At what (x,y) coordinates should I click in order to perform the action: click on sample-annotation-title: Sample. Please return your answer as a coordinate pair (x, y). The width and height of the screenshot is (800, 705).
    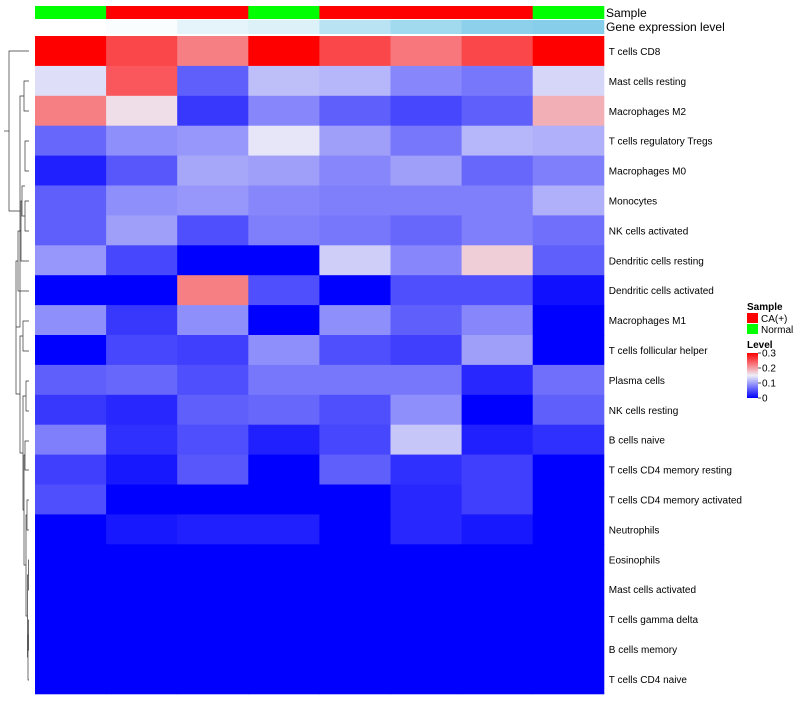
    Looking at the image, I should click on (626, 13).